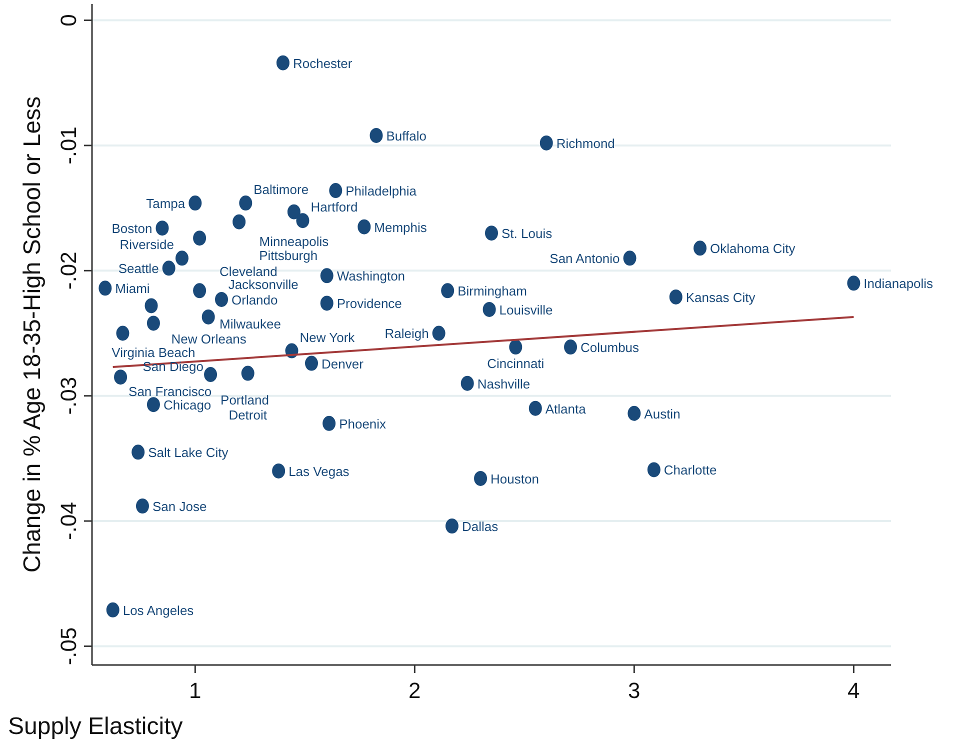 This screenshot has width=971, height=750. What do you see at coordinates (721, 297) in the screenshot?
I see `annotation: Kansas City` at bounding box center [721, 297].